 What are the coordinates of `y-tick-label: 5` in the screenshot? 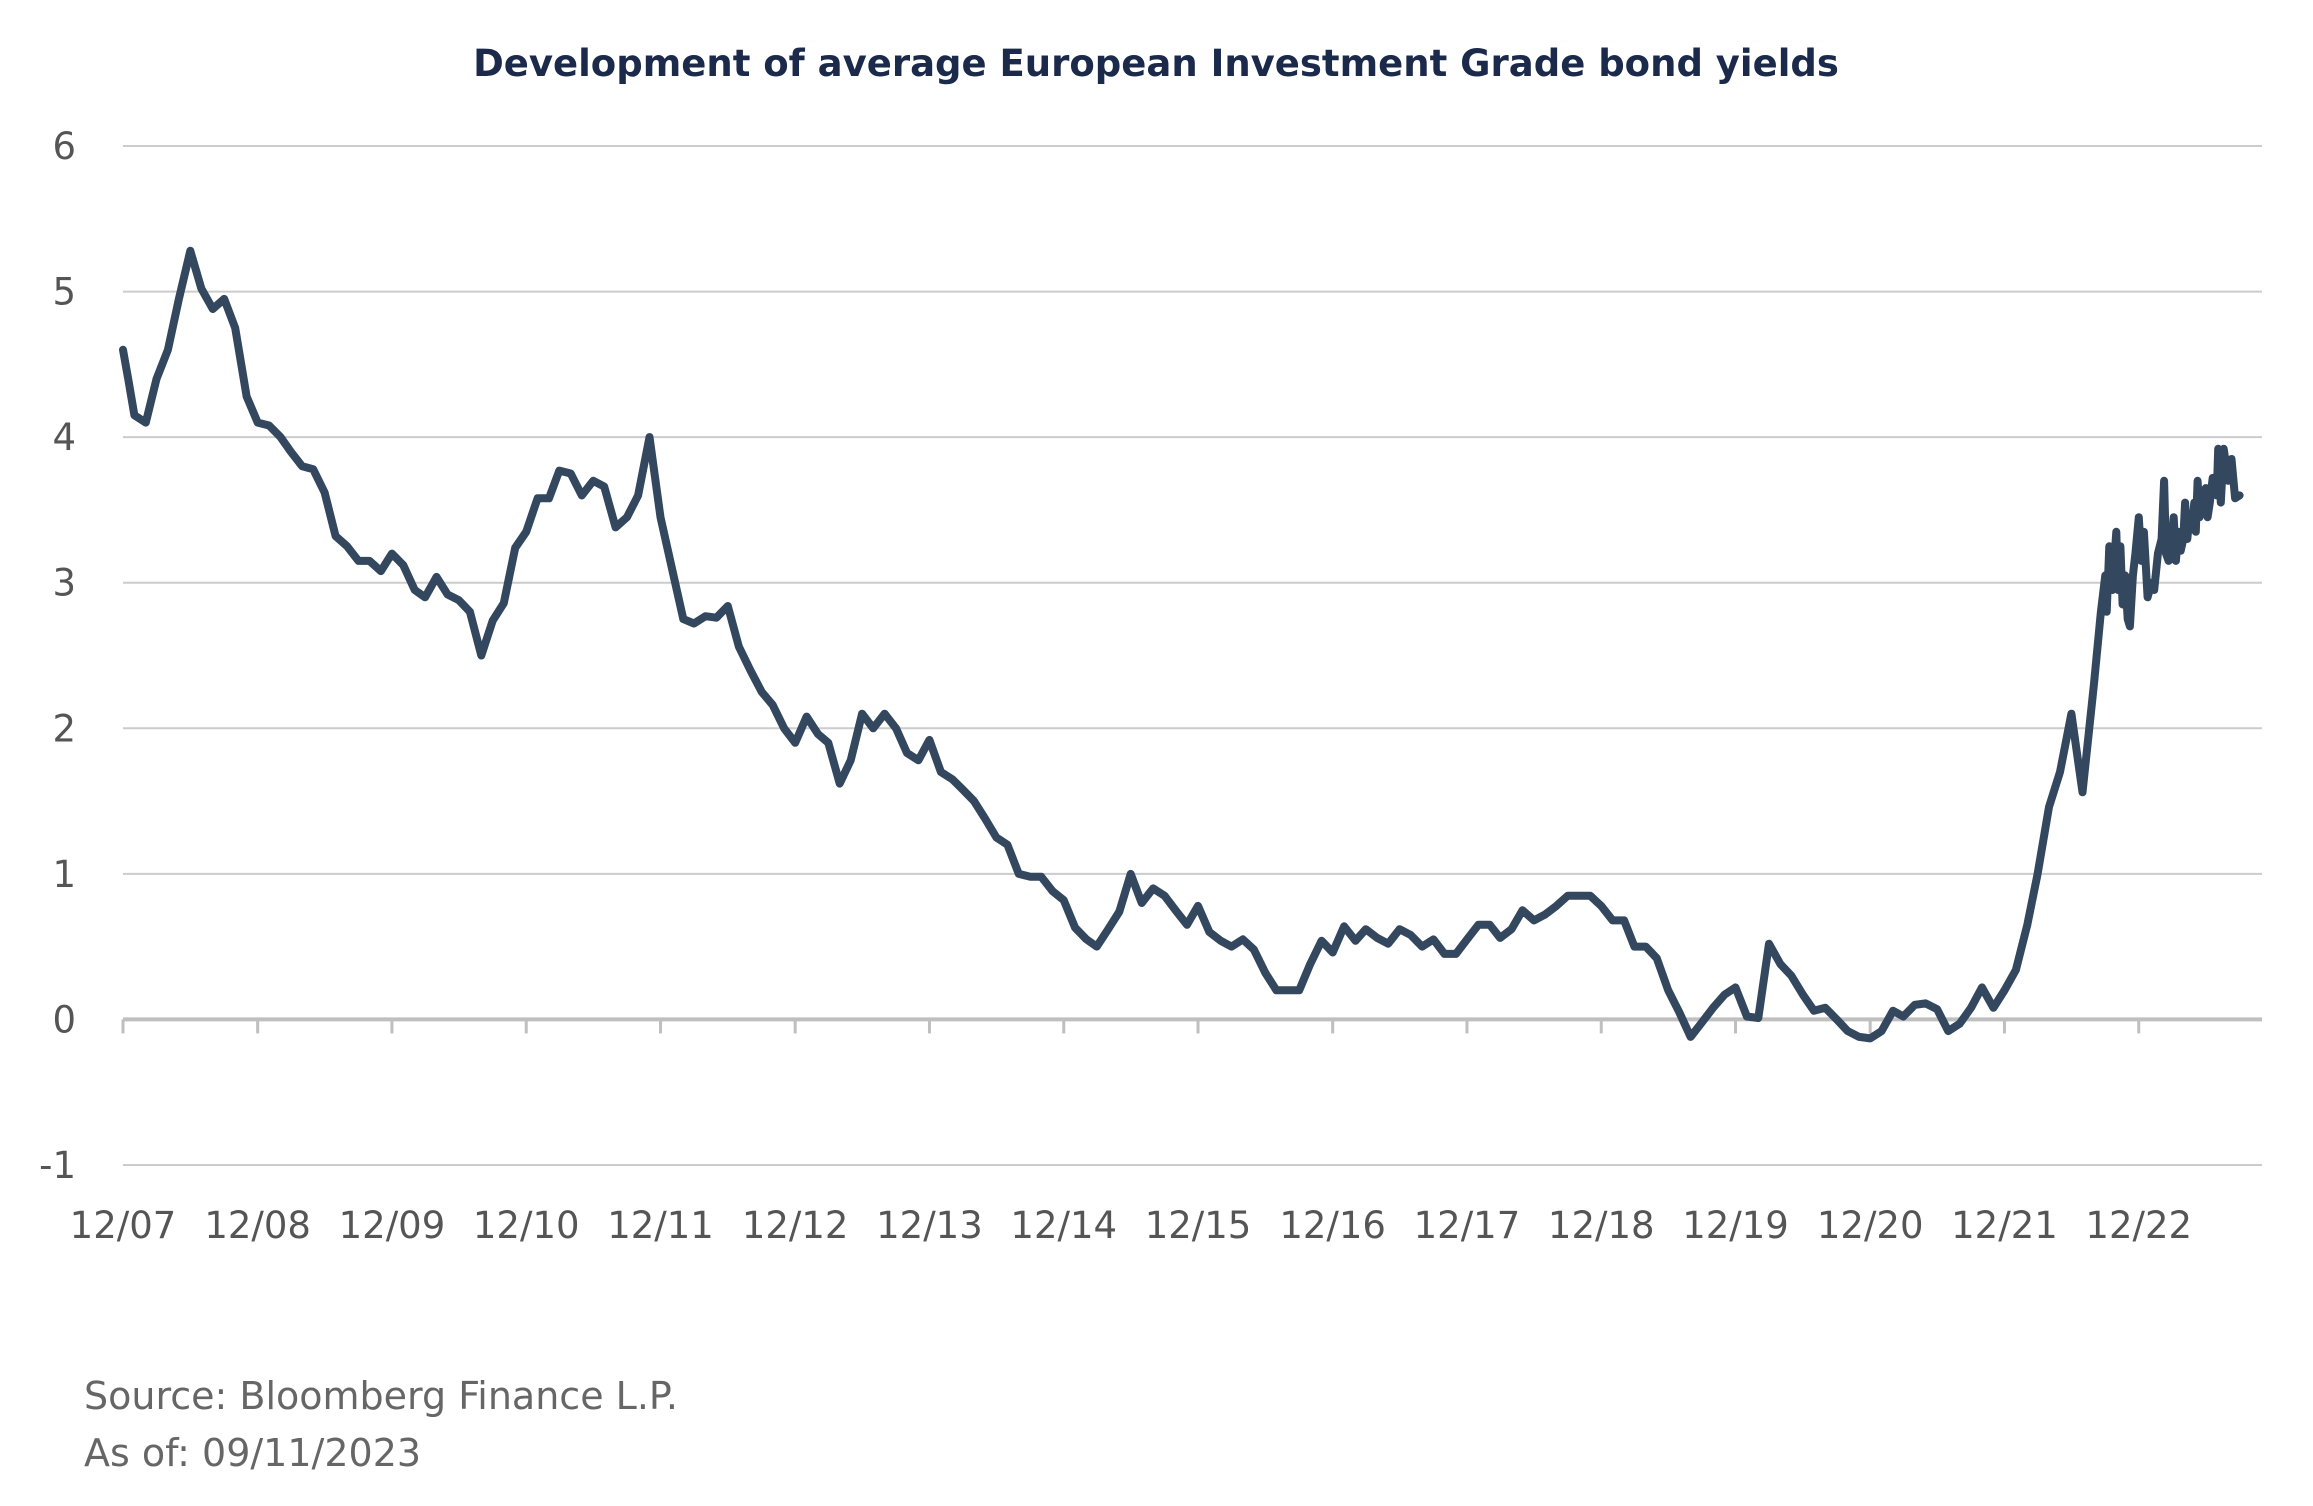 It's located at (64, 292).